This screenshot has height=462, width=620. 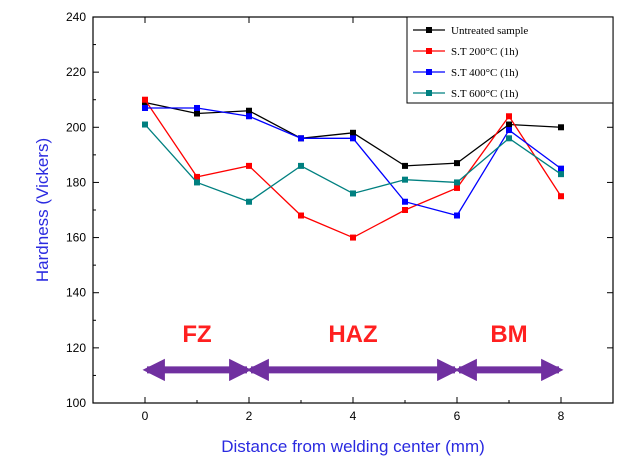 What do you see at coordinates (353, 416) in the screenshot?
I see `x-tick-label: 4` at bounding box center [353, 416].